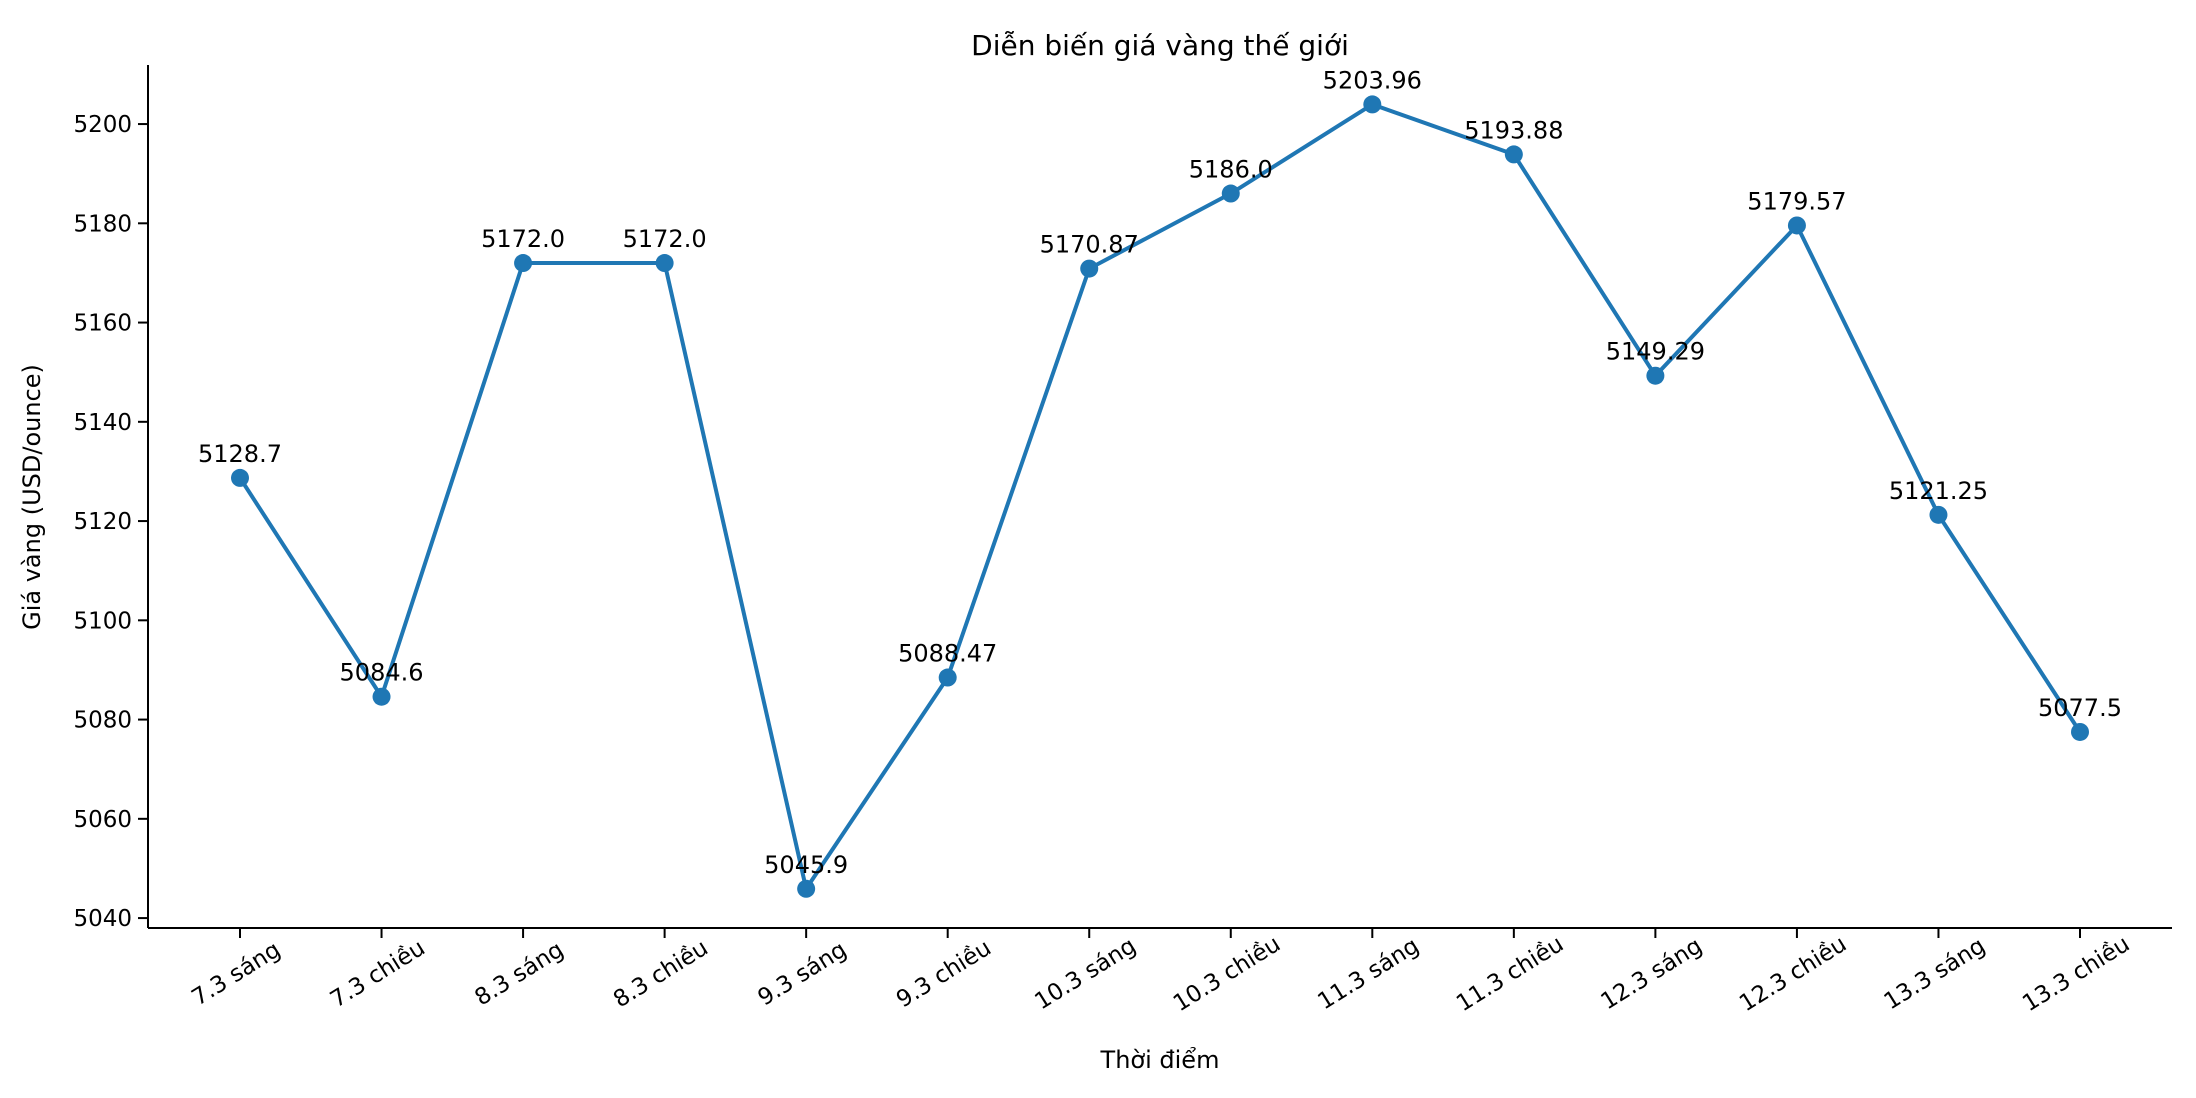  I want to click on point-value-label: 5170.87, so click(1089, 245).